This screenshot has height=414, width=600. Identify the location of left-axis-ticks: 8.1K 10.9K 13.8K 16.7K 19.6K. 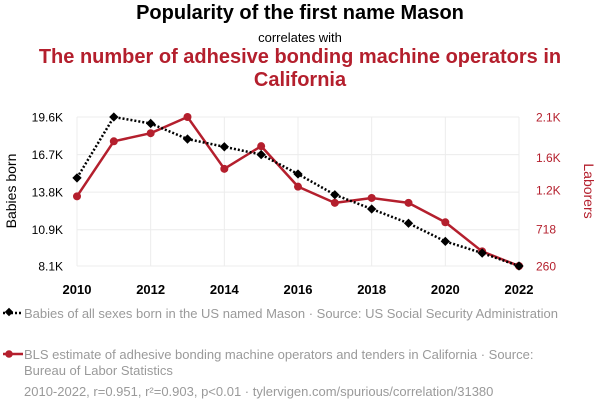
(47, 192).